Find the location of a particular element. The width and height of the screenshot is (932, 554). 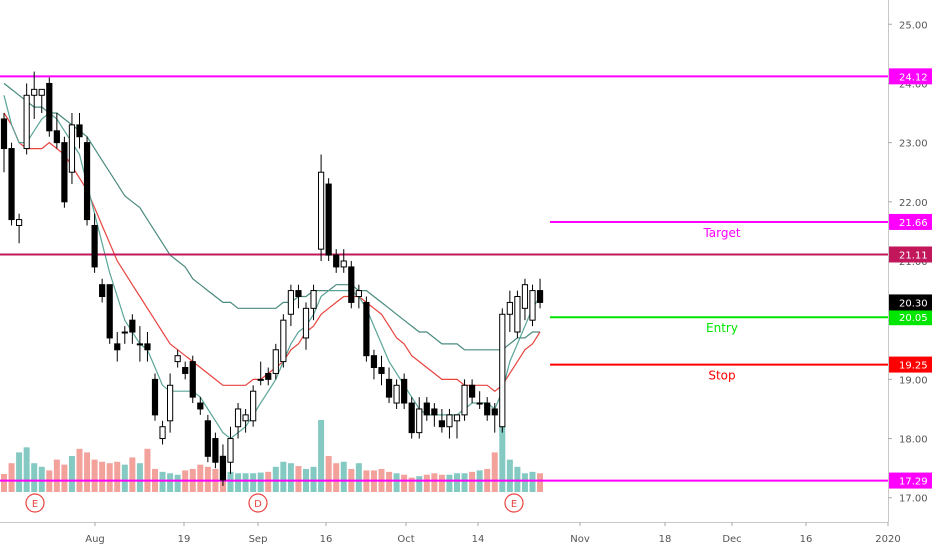

event-marker-label: E is located at coordinates (35, 504).